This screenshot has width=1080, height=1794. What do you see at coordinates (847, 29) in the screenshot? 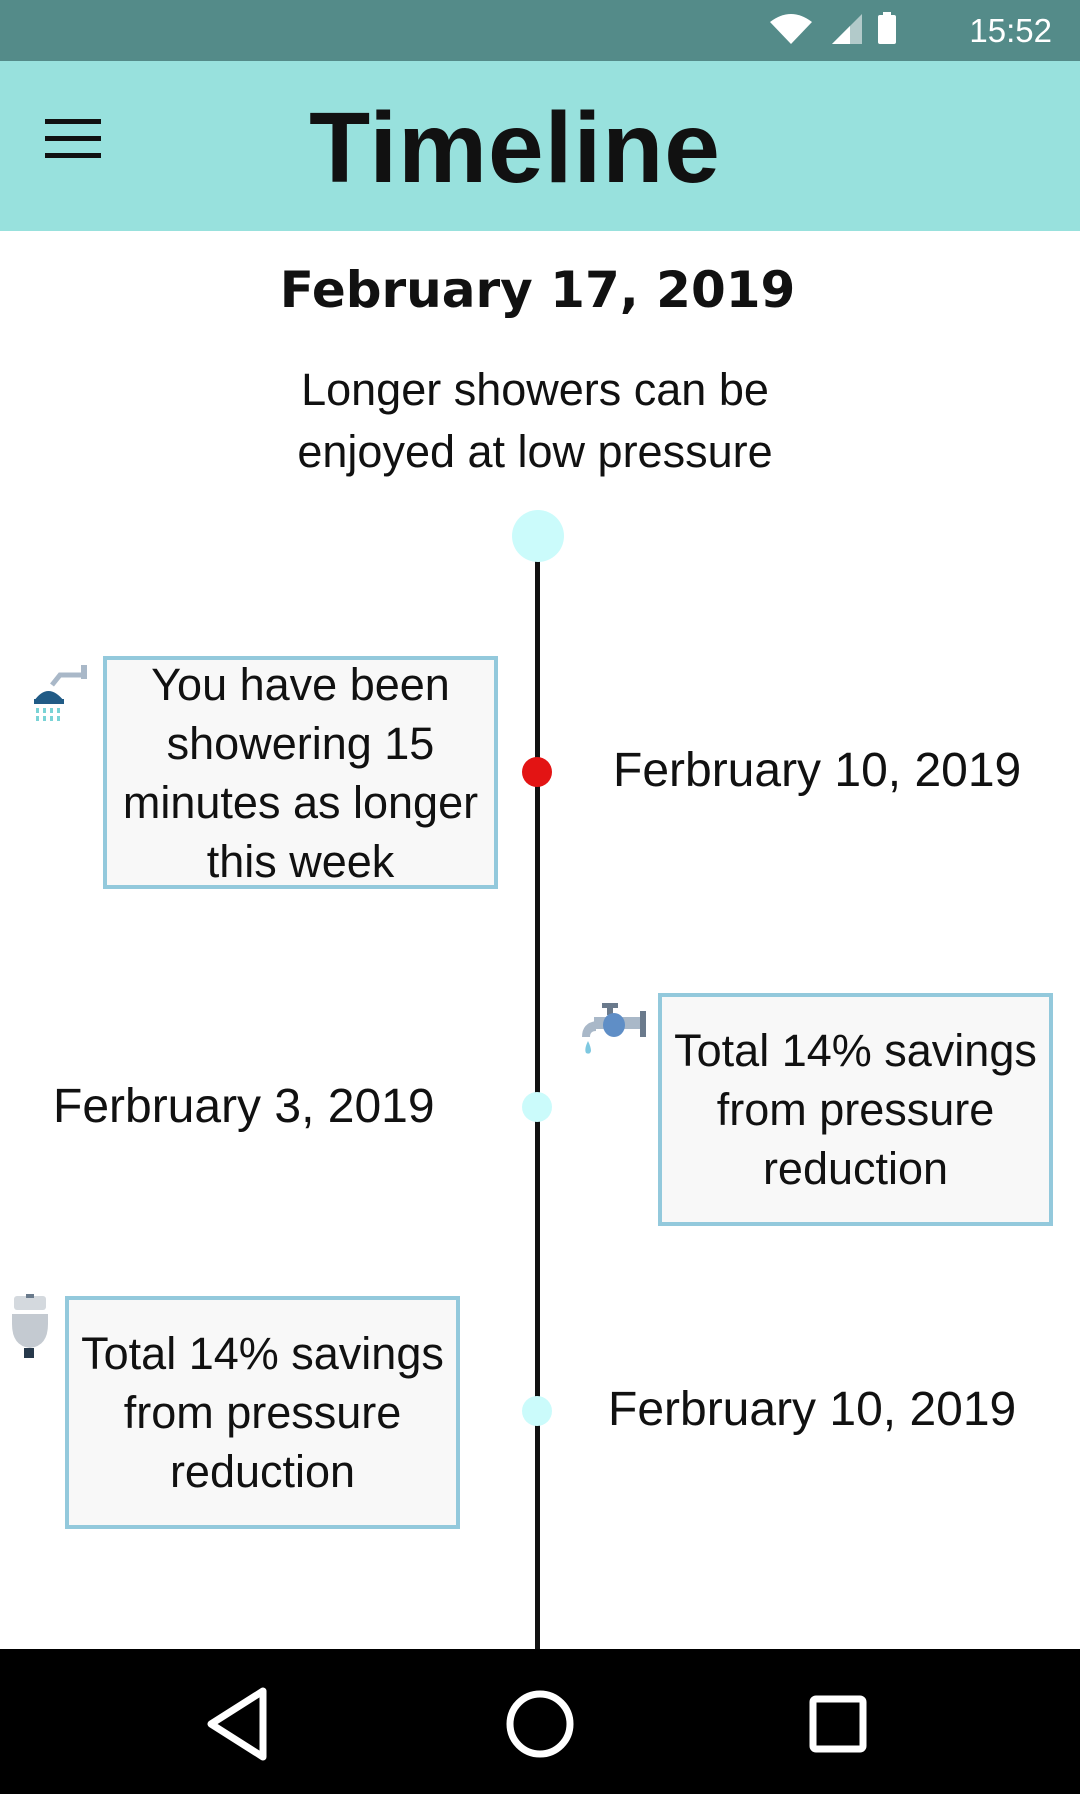
I see `signal-icon` at bounding box center [847, 29].